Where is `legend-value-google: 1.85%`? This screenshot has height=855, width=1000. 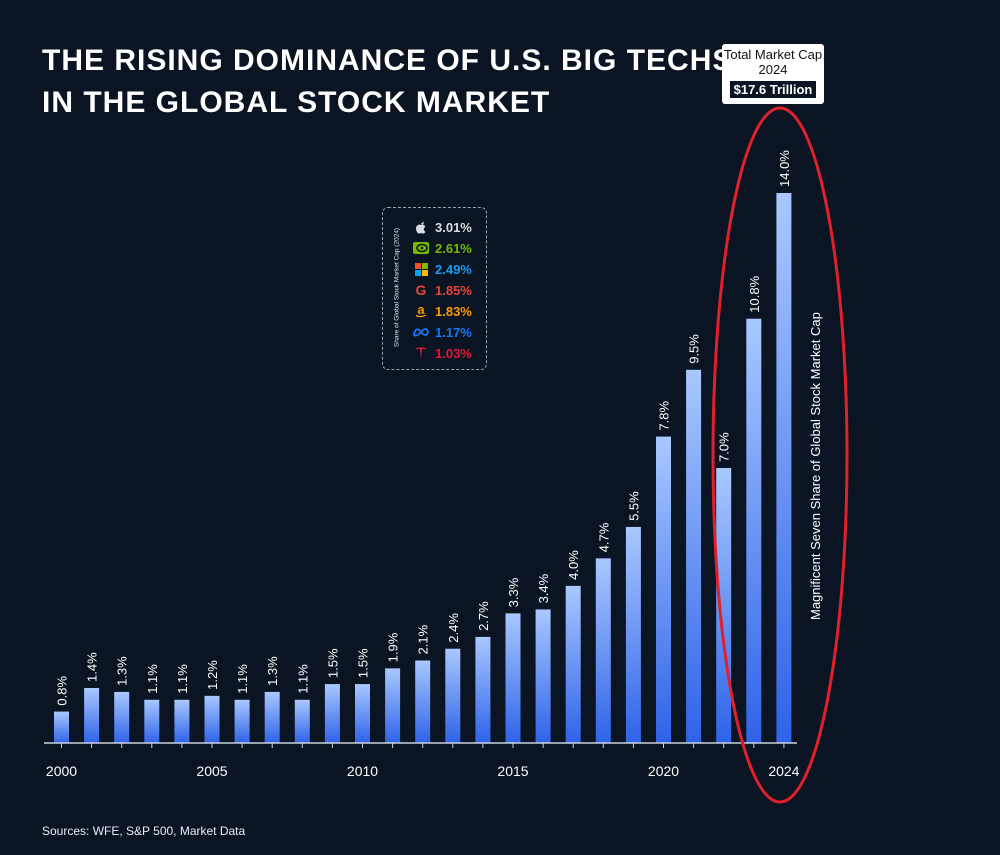 legend-value-google: 1.85% is located at coordinates (453, 290).